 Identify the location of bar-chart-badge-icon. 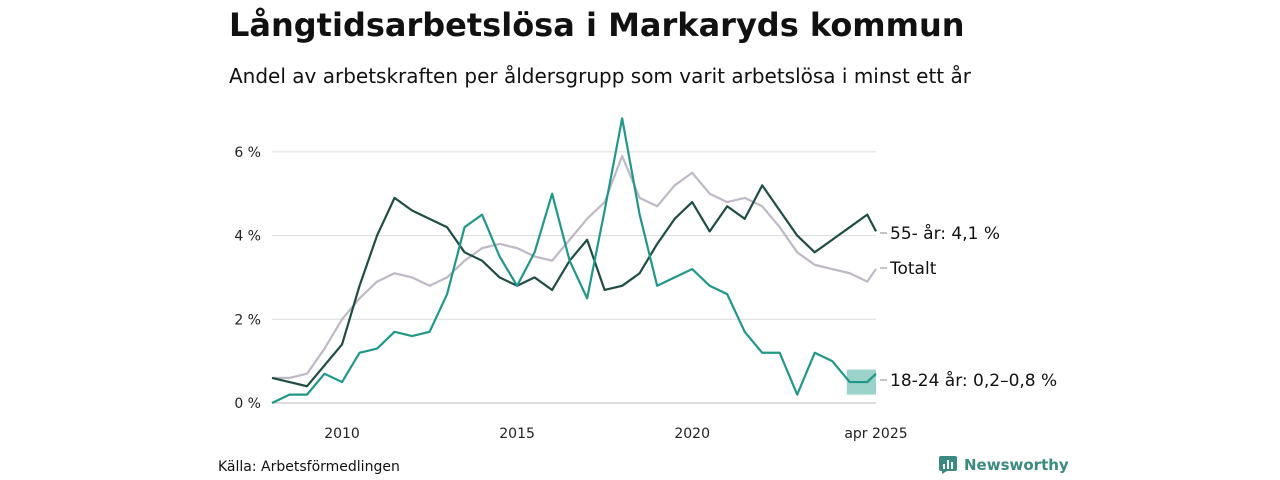
(948, 465).